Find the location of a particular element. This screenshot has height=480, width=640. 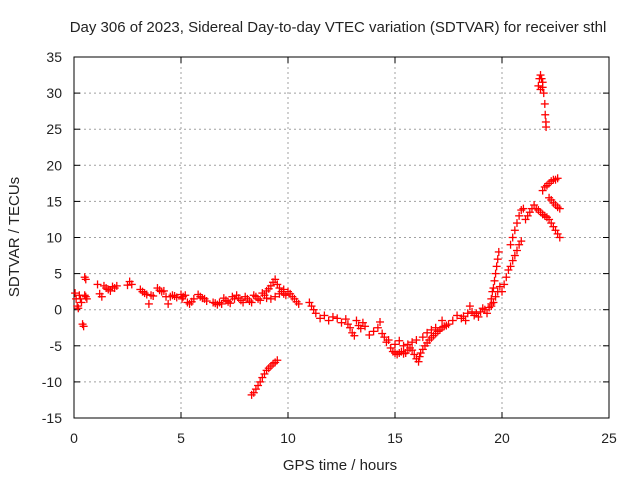

x-tick-label: 5 is located at coordinates (181, 438).